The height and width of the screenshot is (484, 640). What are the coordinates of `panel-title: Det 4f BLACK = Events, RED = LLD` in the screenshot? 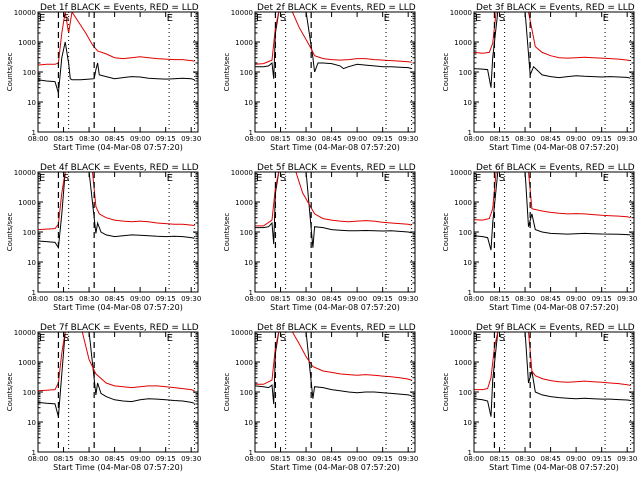 It's located at (119, 168).